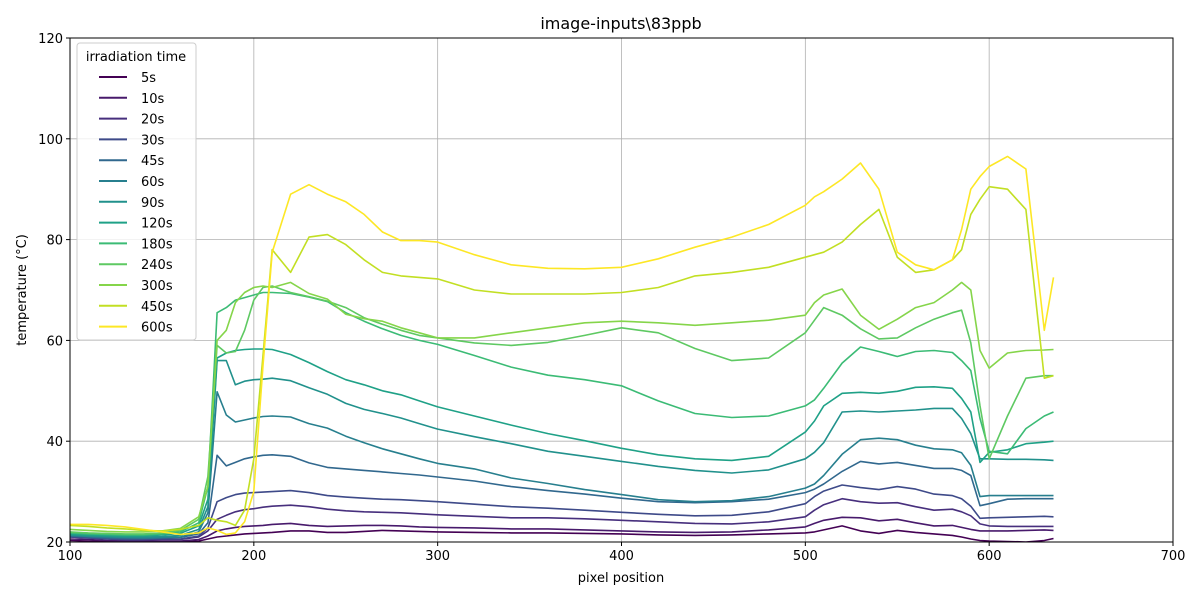 This screenshot has height=600, width=1200. I want to click on y-tick-label: 80, so click(54, 241).